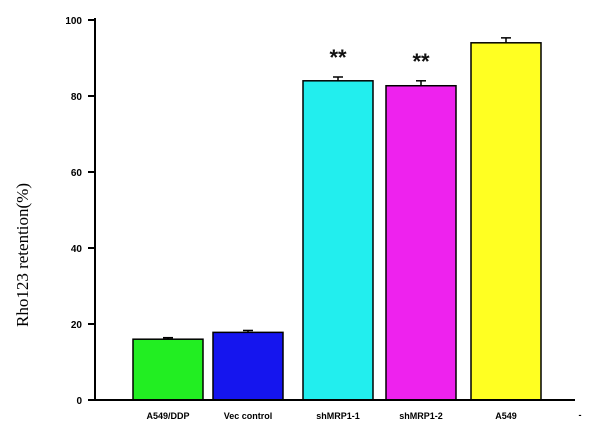 The image size is (589, 430). What do you see at coordinates (77, 249) in the screenshot?
I see `y-tick-label: 40` at bounding box center [77, 249].